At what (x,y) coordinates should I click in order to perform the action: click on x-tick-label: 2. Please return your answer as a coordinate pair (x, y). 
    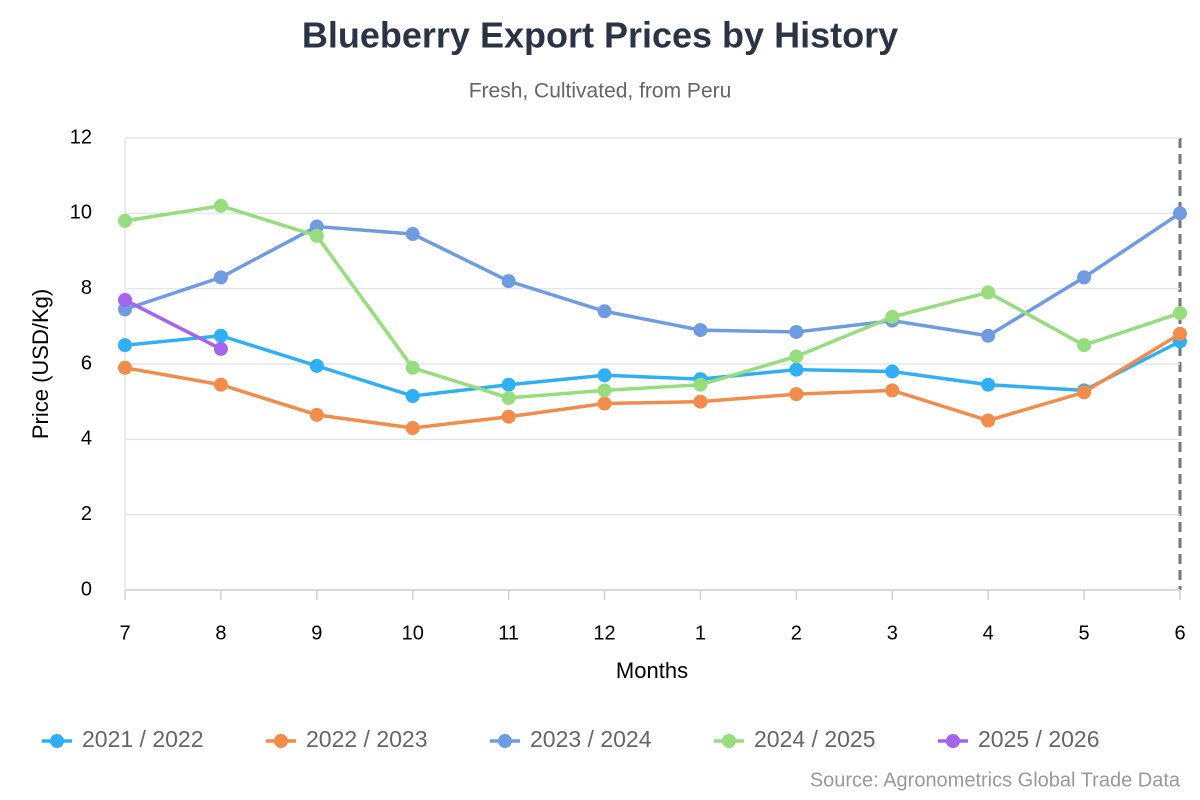
    Looking at the image, I should click on (796, 633).